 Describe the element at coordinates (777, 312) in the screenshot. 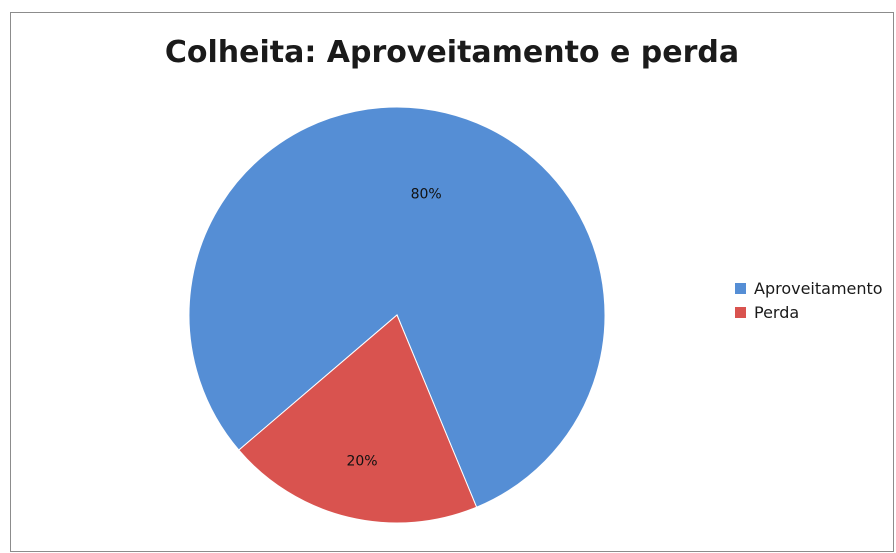

I see `legend-label-perda: Perda` at that location.